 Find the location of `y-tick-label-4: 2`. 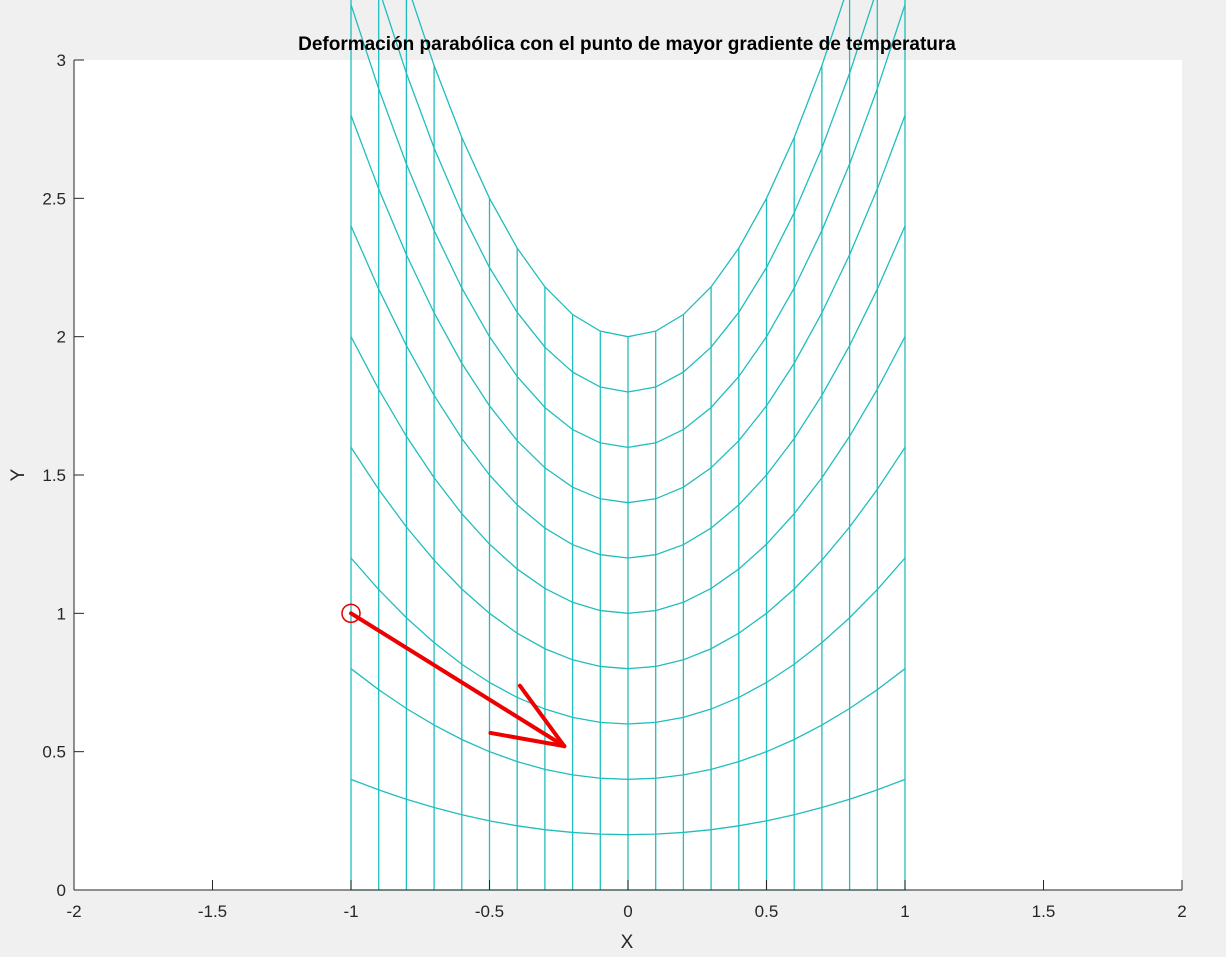

y-tick-label-4: 2 is located at coordinates (61, 337).